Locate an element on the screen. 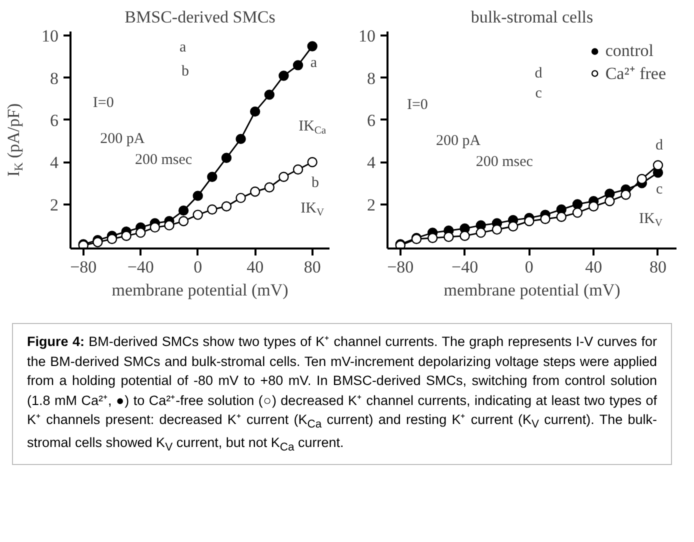 This screenshot has height=542, width=694. legend-label: control is located at coordinates (629, 51).